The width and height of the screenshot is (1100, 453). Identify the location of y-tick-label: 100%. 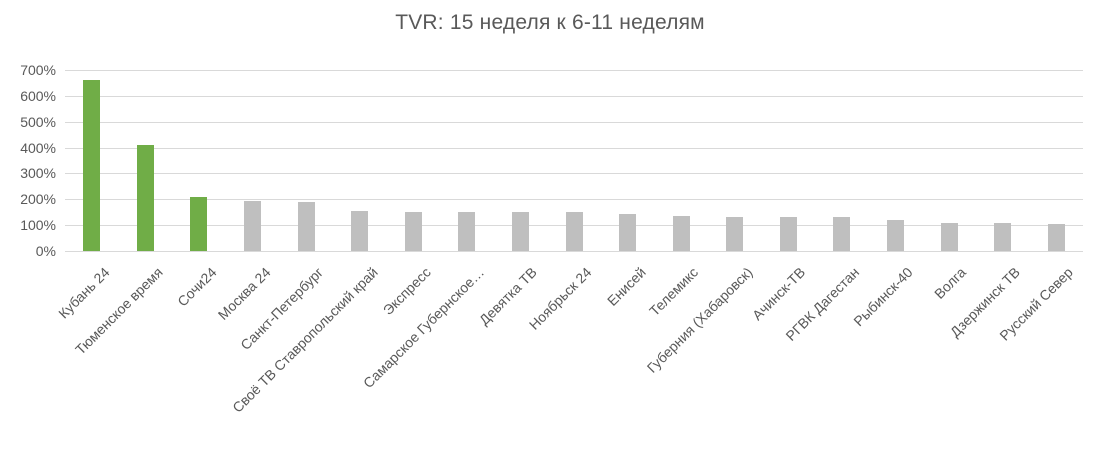
(38, 225).